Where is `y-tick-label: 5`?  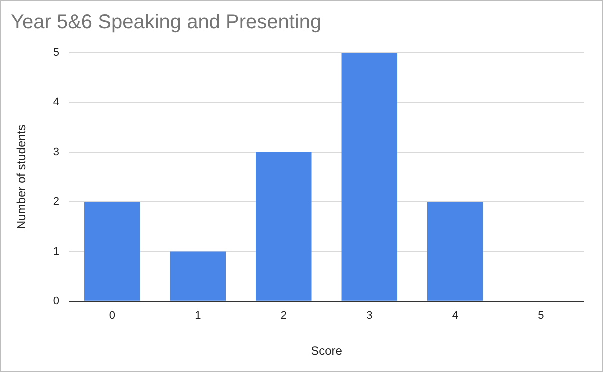
y-tick-label: 5 is located at coordinates (56, 53).